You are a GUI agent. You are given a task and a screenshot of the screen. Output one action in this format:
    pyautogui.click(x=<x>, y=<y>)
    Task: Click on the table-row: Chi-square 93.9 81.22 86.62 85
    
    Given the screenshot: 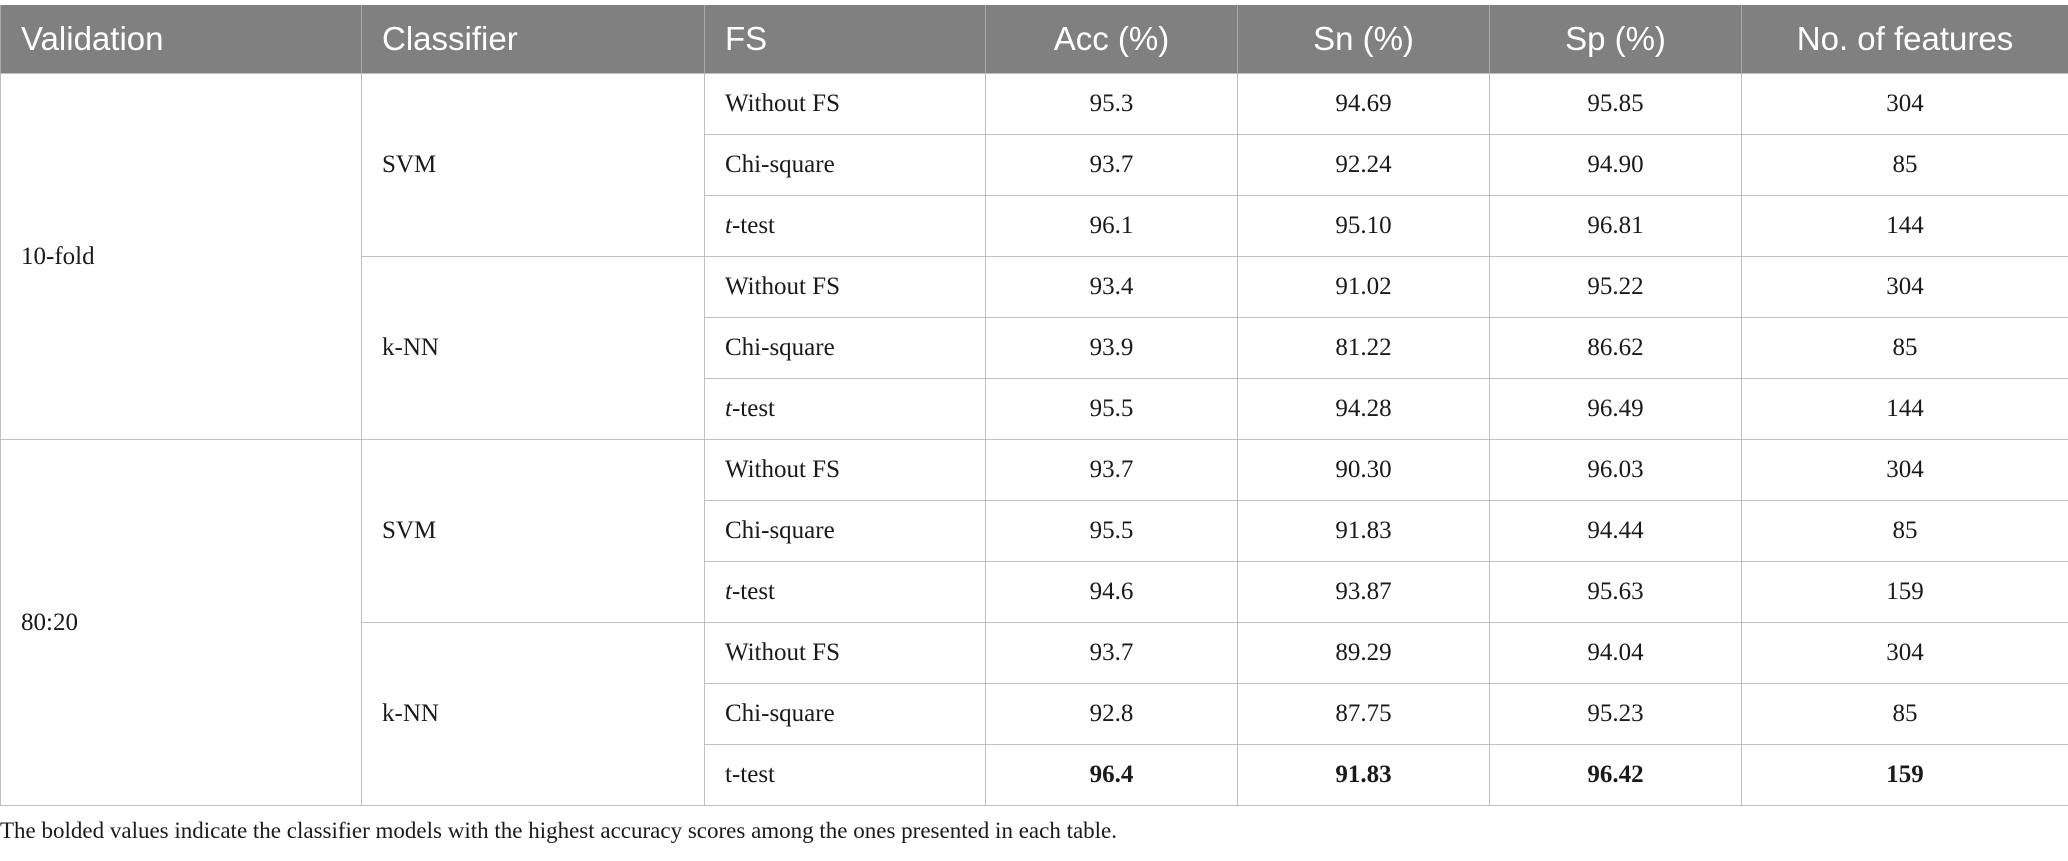 What is the action you would take?
    pyautogui.click(x=1034, y=348)
    